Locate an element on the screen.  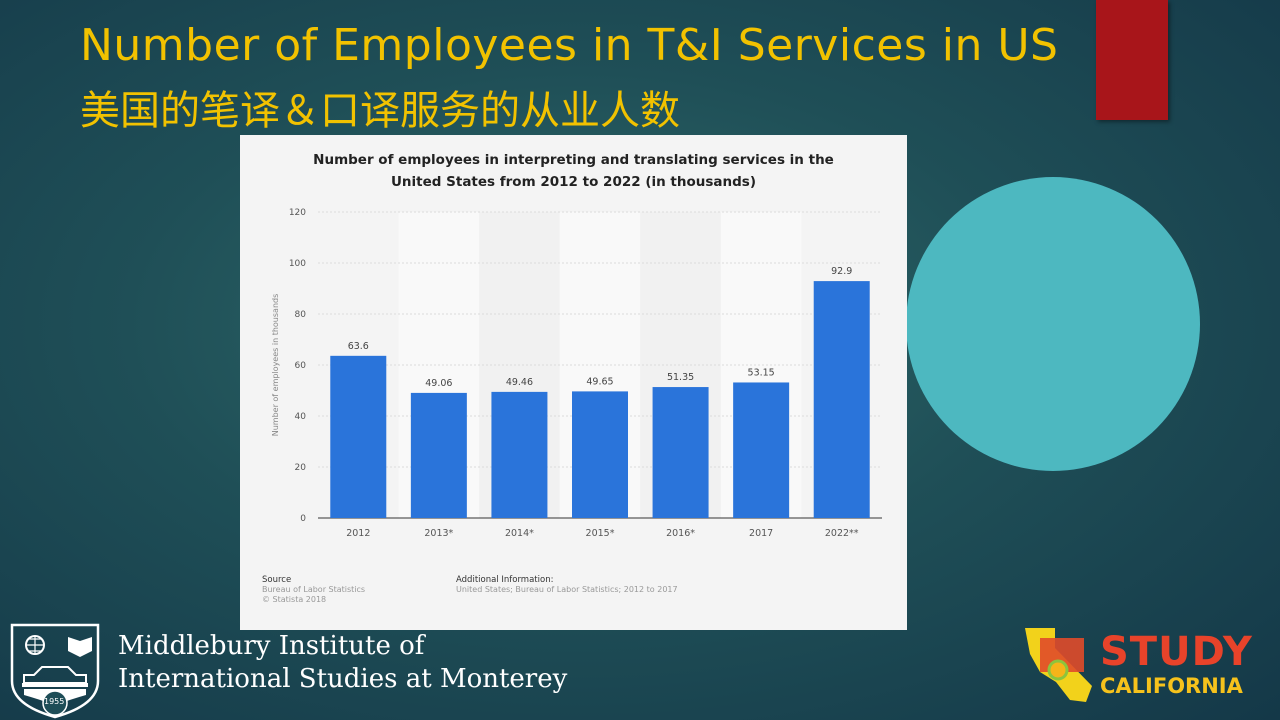
x-tick-label: 2017 is located at coordinates (761, 533).